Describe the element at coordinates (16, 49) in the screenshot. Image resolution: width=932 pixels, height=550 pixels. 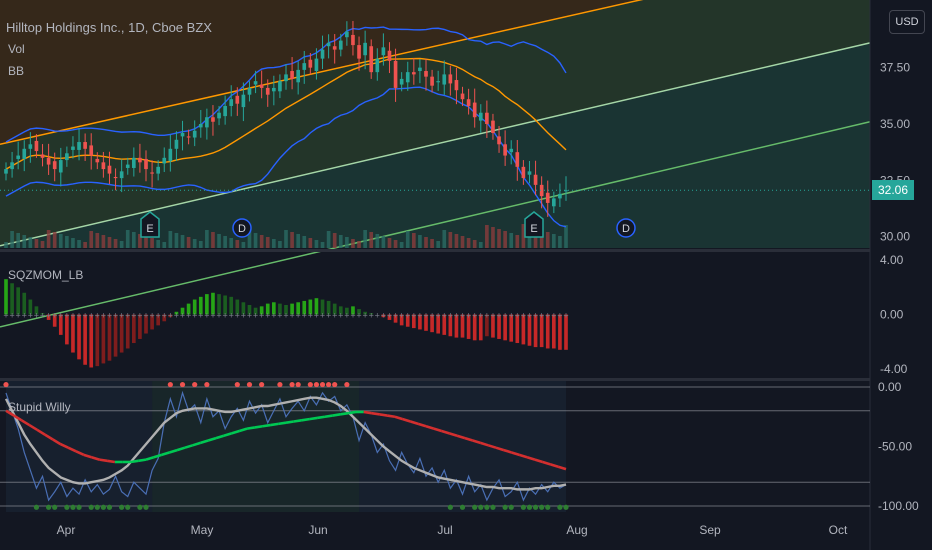
I see `volume-legend-label: Vol` at that location.